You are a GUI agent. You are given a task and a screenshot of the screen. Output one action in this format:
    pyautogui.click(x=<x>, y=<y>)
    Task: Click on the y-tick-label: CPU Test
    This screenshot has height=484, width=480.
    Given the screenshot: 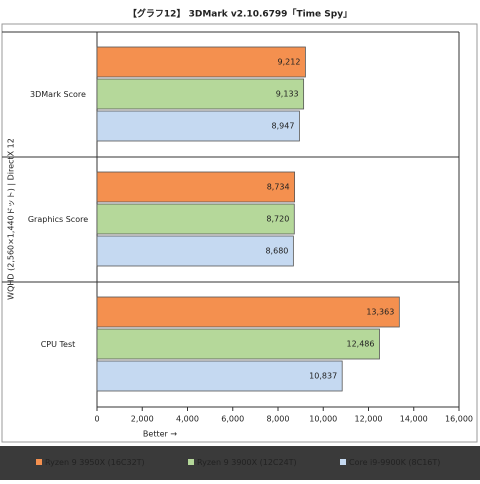 What is the action you would take?
    pyautogui.click(x=58, y=344)
    